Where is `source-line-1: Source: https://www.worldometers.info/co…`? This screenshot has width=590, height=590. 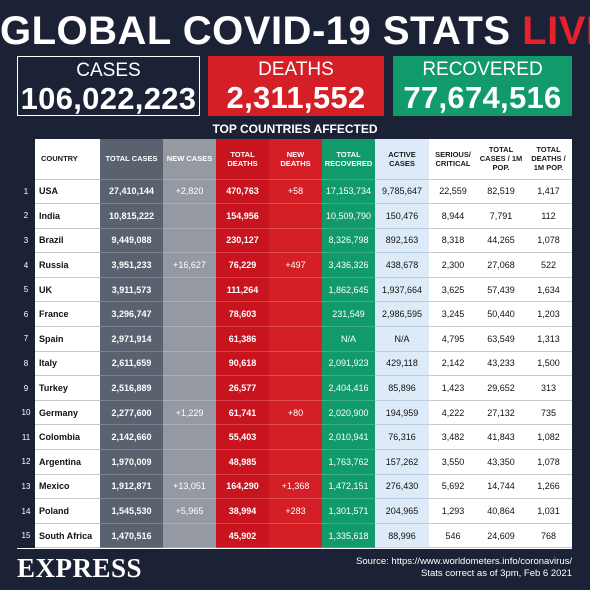
source-line-1: Source: https://www.worldometers.info/co… is located at coordinates (464, 561).